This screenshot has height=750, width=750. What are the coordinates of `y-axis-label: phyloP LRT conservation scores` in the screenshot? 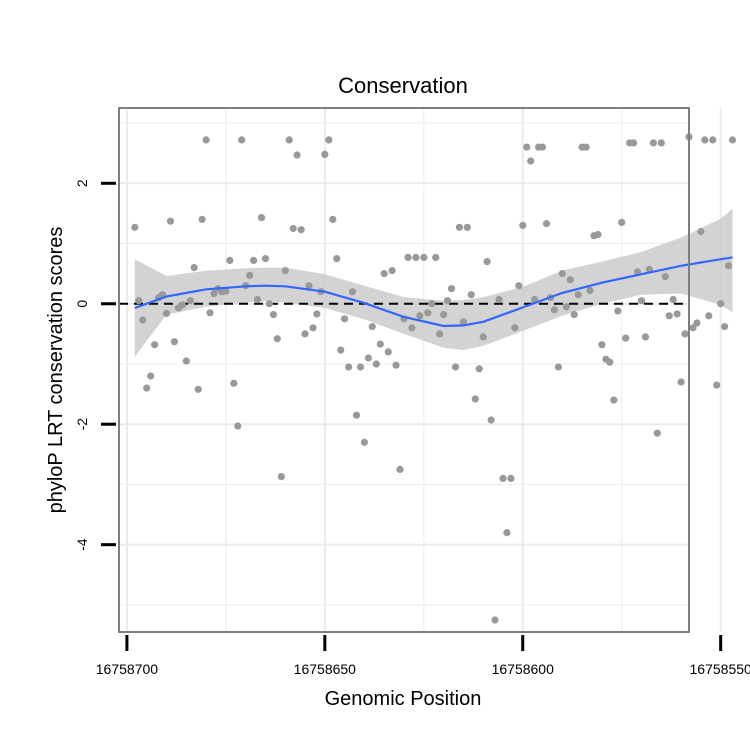 It's located at (56, 370).